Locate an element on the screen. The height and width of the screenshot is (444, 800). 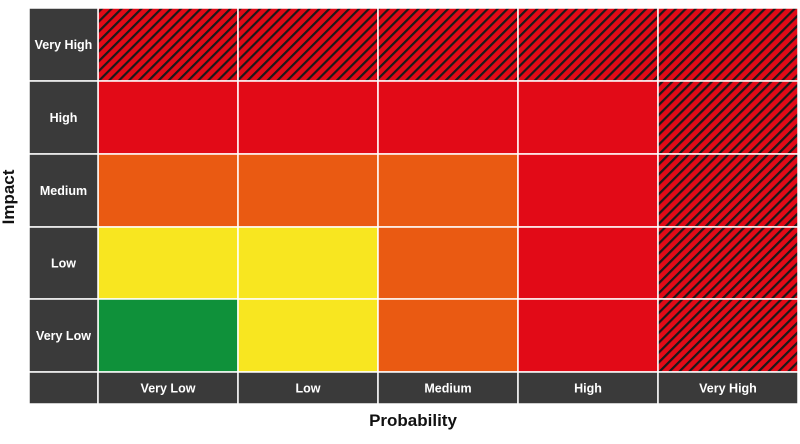
corner-cell is located at coordinates (63, 388).